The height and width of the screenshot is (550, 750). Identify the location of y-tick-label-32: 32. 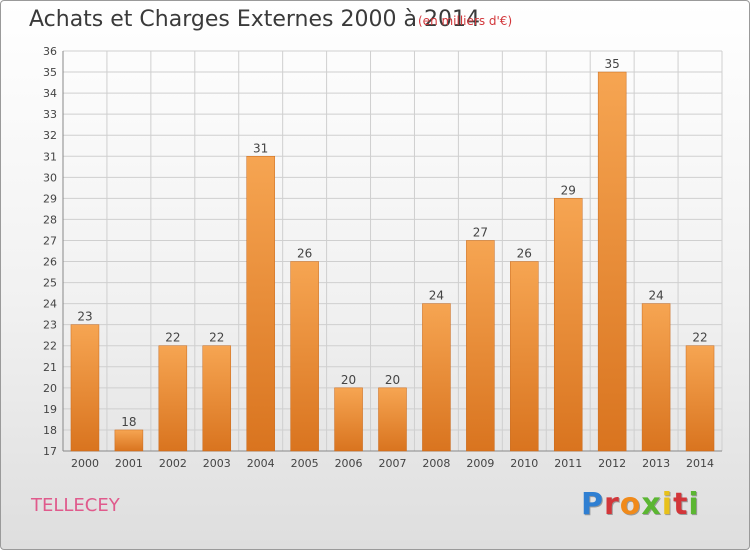
(50, 135).